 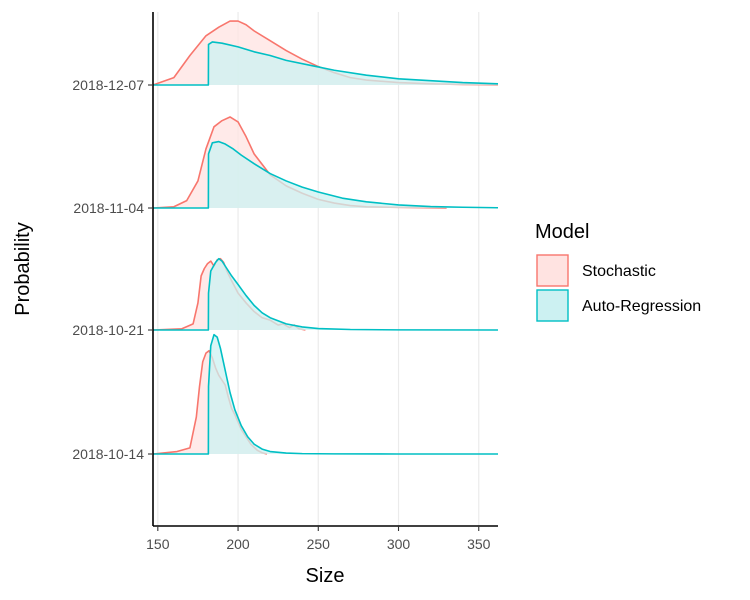 I want to click on legend-title: Model, so click(x=562, y=232).